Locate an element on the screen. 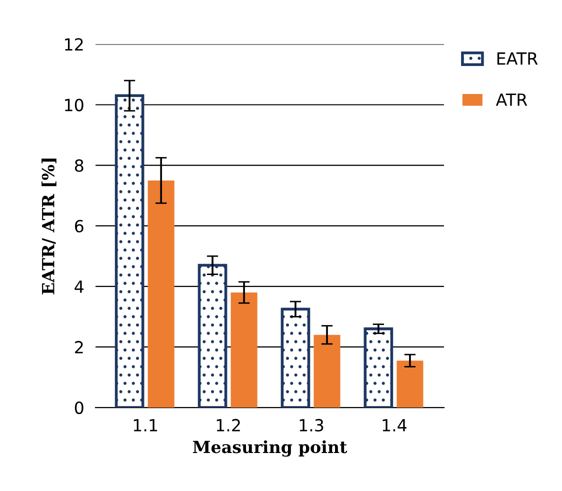  y-tick-label: 10 is located at coordinates (74, 105).